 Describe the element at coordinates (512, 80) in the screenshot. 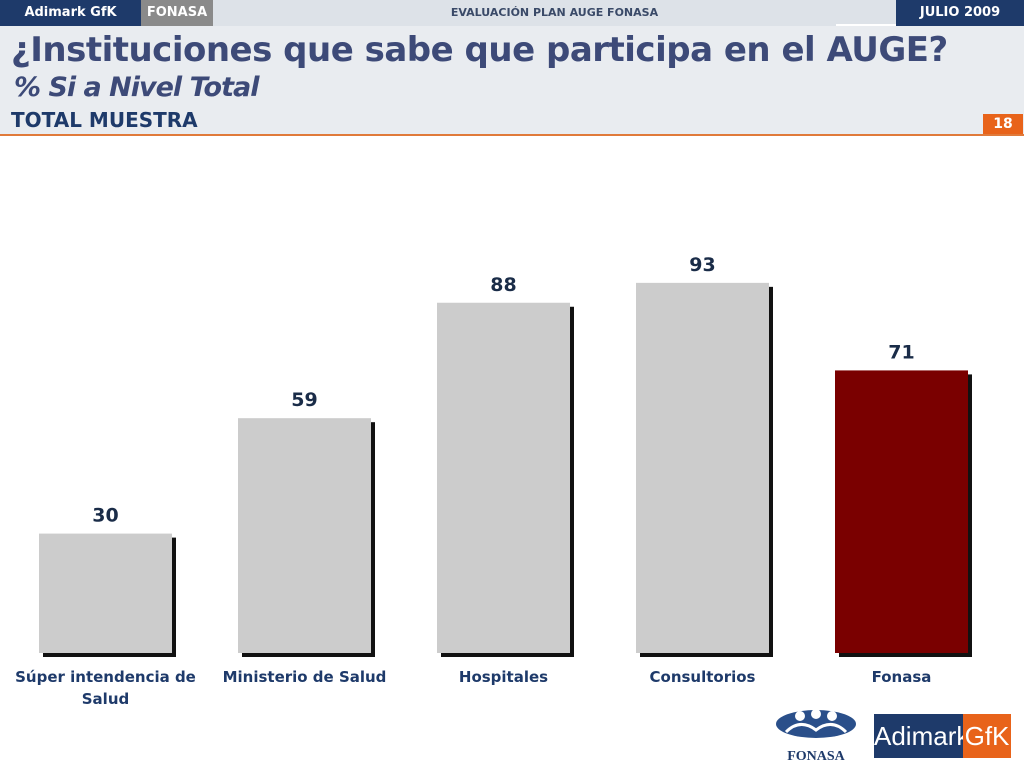

I see `header-panel` at that location.